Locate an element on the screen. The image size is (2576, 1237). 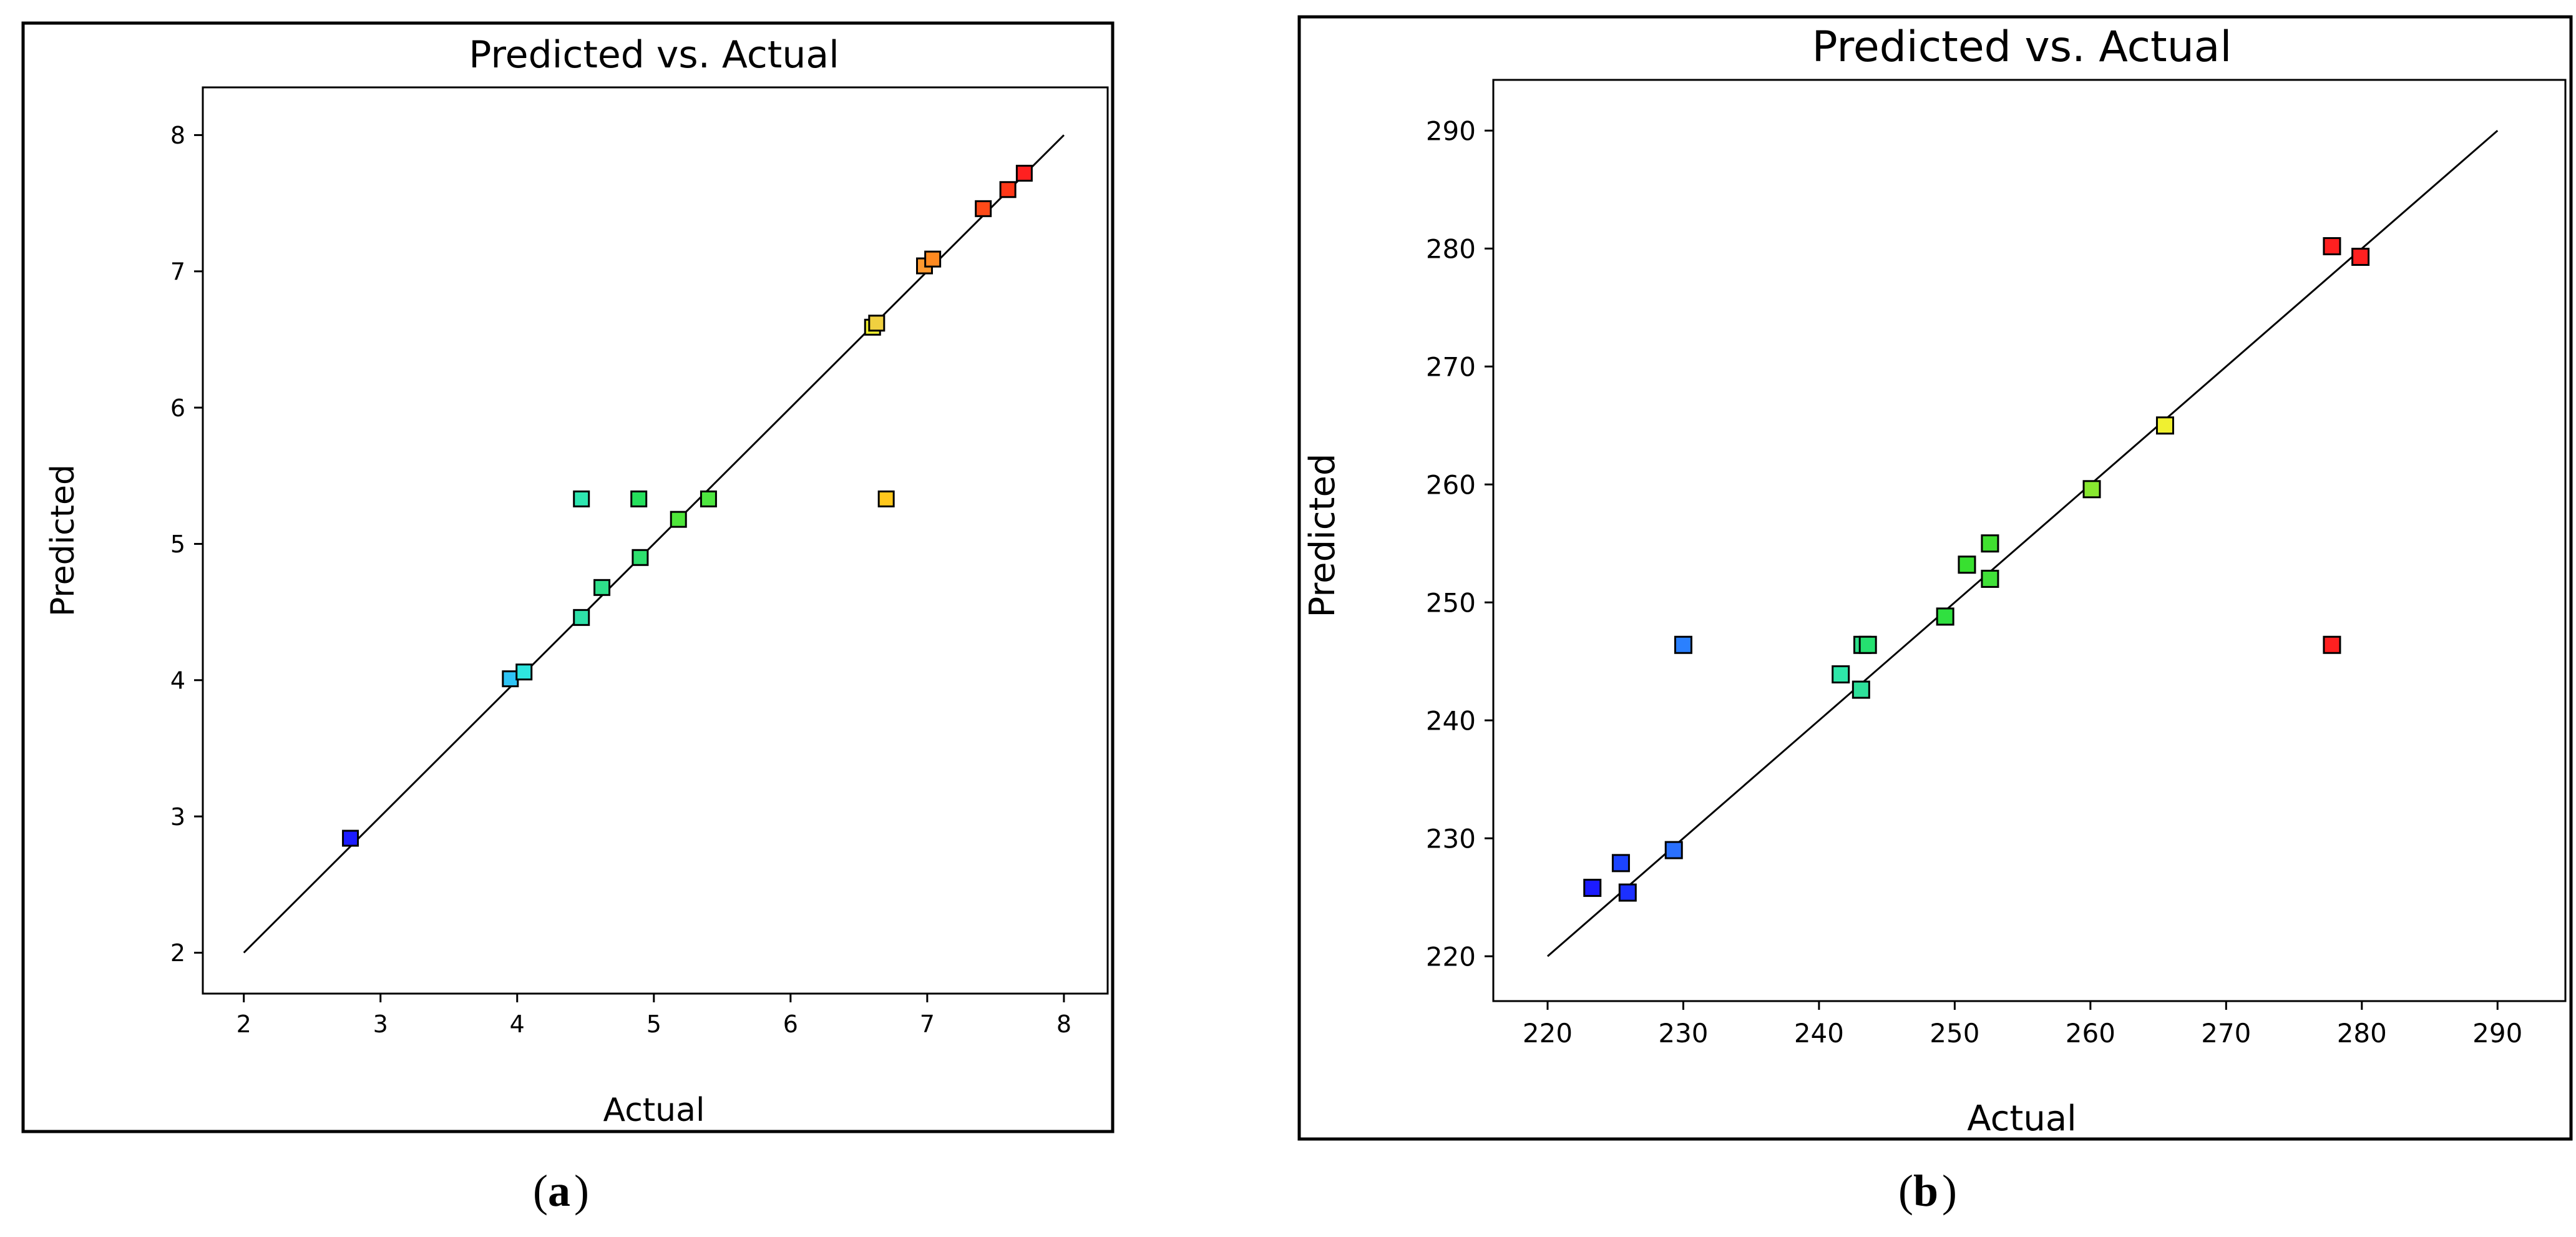
x-tick-label: 250 is located at coordinates (1954, 1033).